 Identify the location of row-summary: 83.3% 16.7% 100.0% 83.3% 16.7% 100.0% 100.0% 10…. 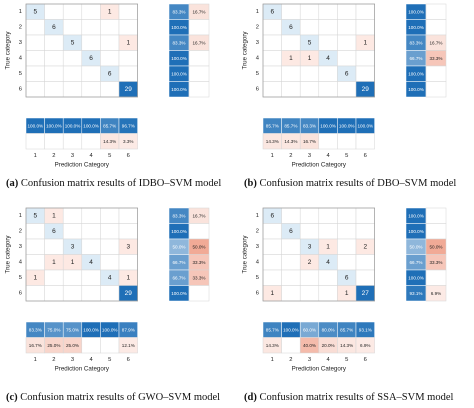
(189, 50).